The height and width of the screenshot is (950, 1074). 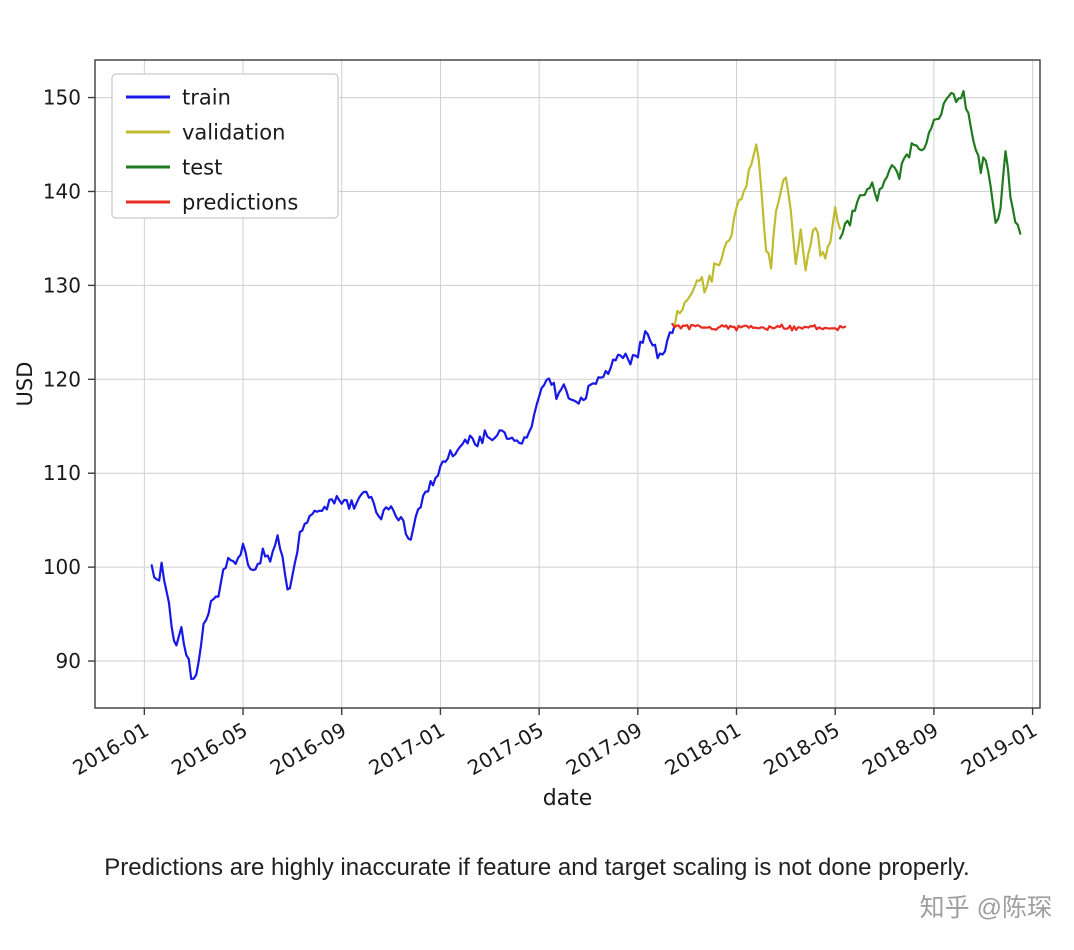 What do you see at coordinates (62, 98) in the screenshot?
I see `y-tick-label: 150` at bounding box center [62, 98].